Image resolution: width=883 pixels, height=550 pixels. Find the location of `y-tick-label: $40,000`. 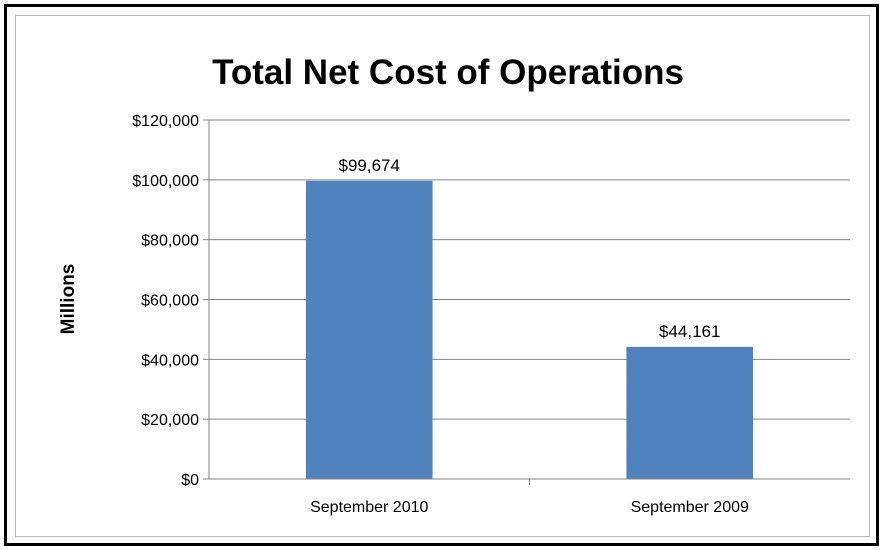

y-tick-label: $40,000 is located at coordinates (170, 360).